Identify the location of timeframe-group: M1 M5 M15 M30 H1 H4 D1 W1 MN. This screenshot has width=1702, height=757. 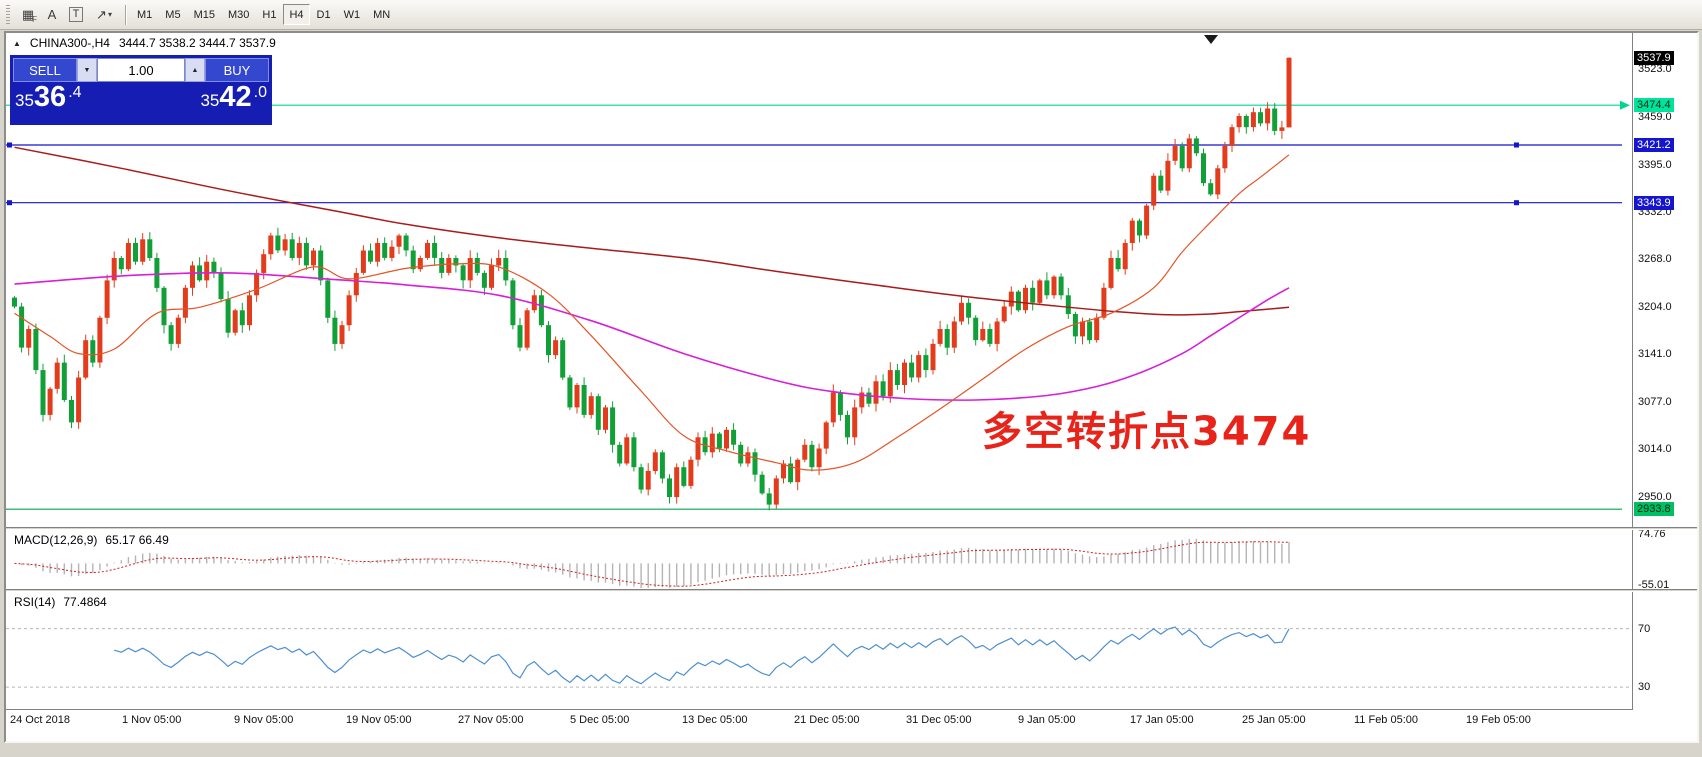
(263, 14).